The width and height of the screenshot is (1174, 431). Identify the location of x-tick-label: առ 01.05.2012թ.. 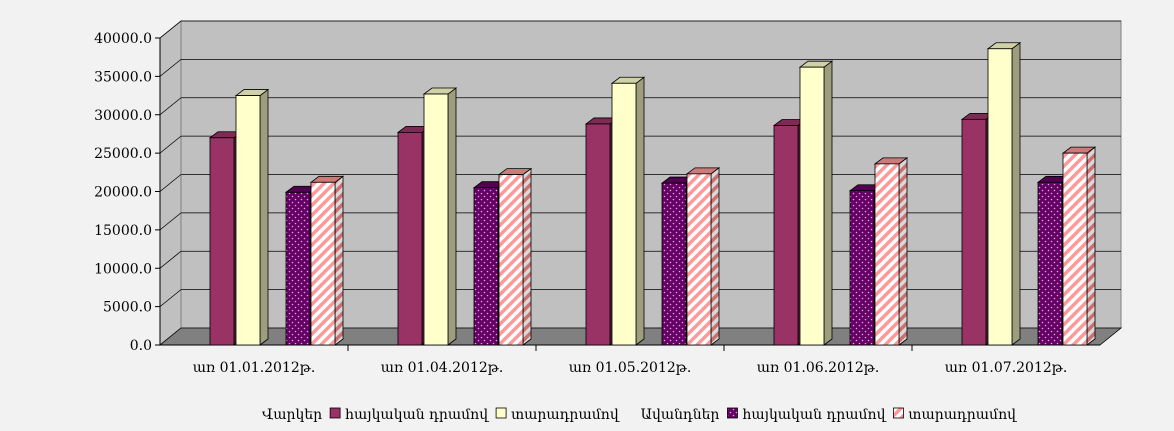
(630, 368).